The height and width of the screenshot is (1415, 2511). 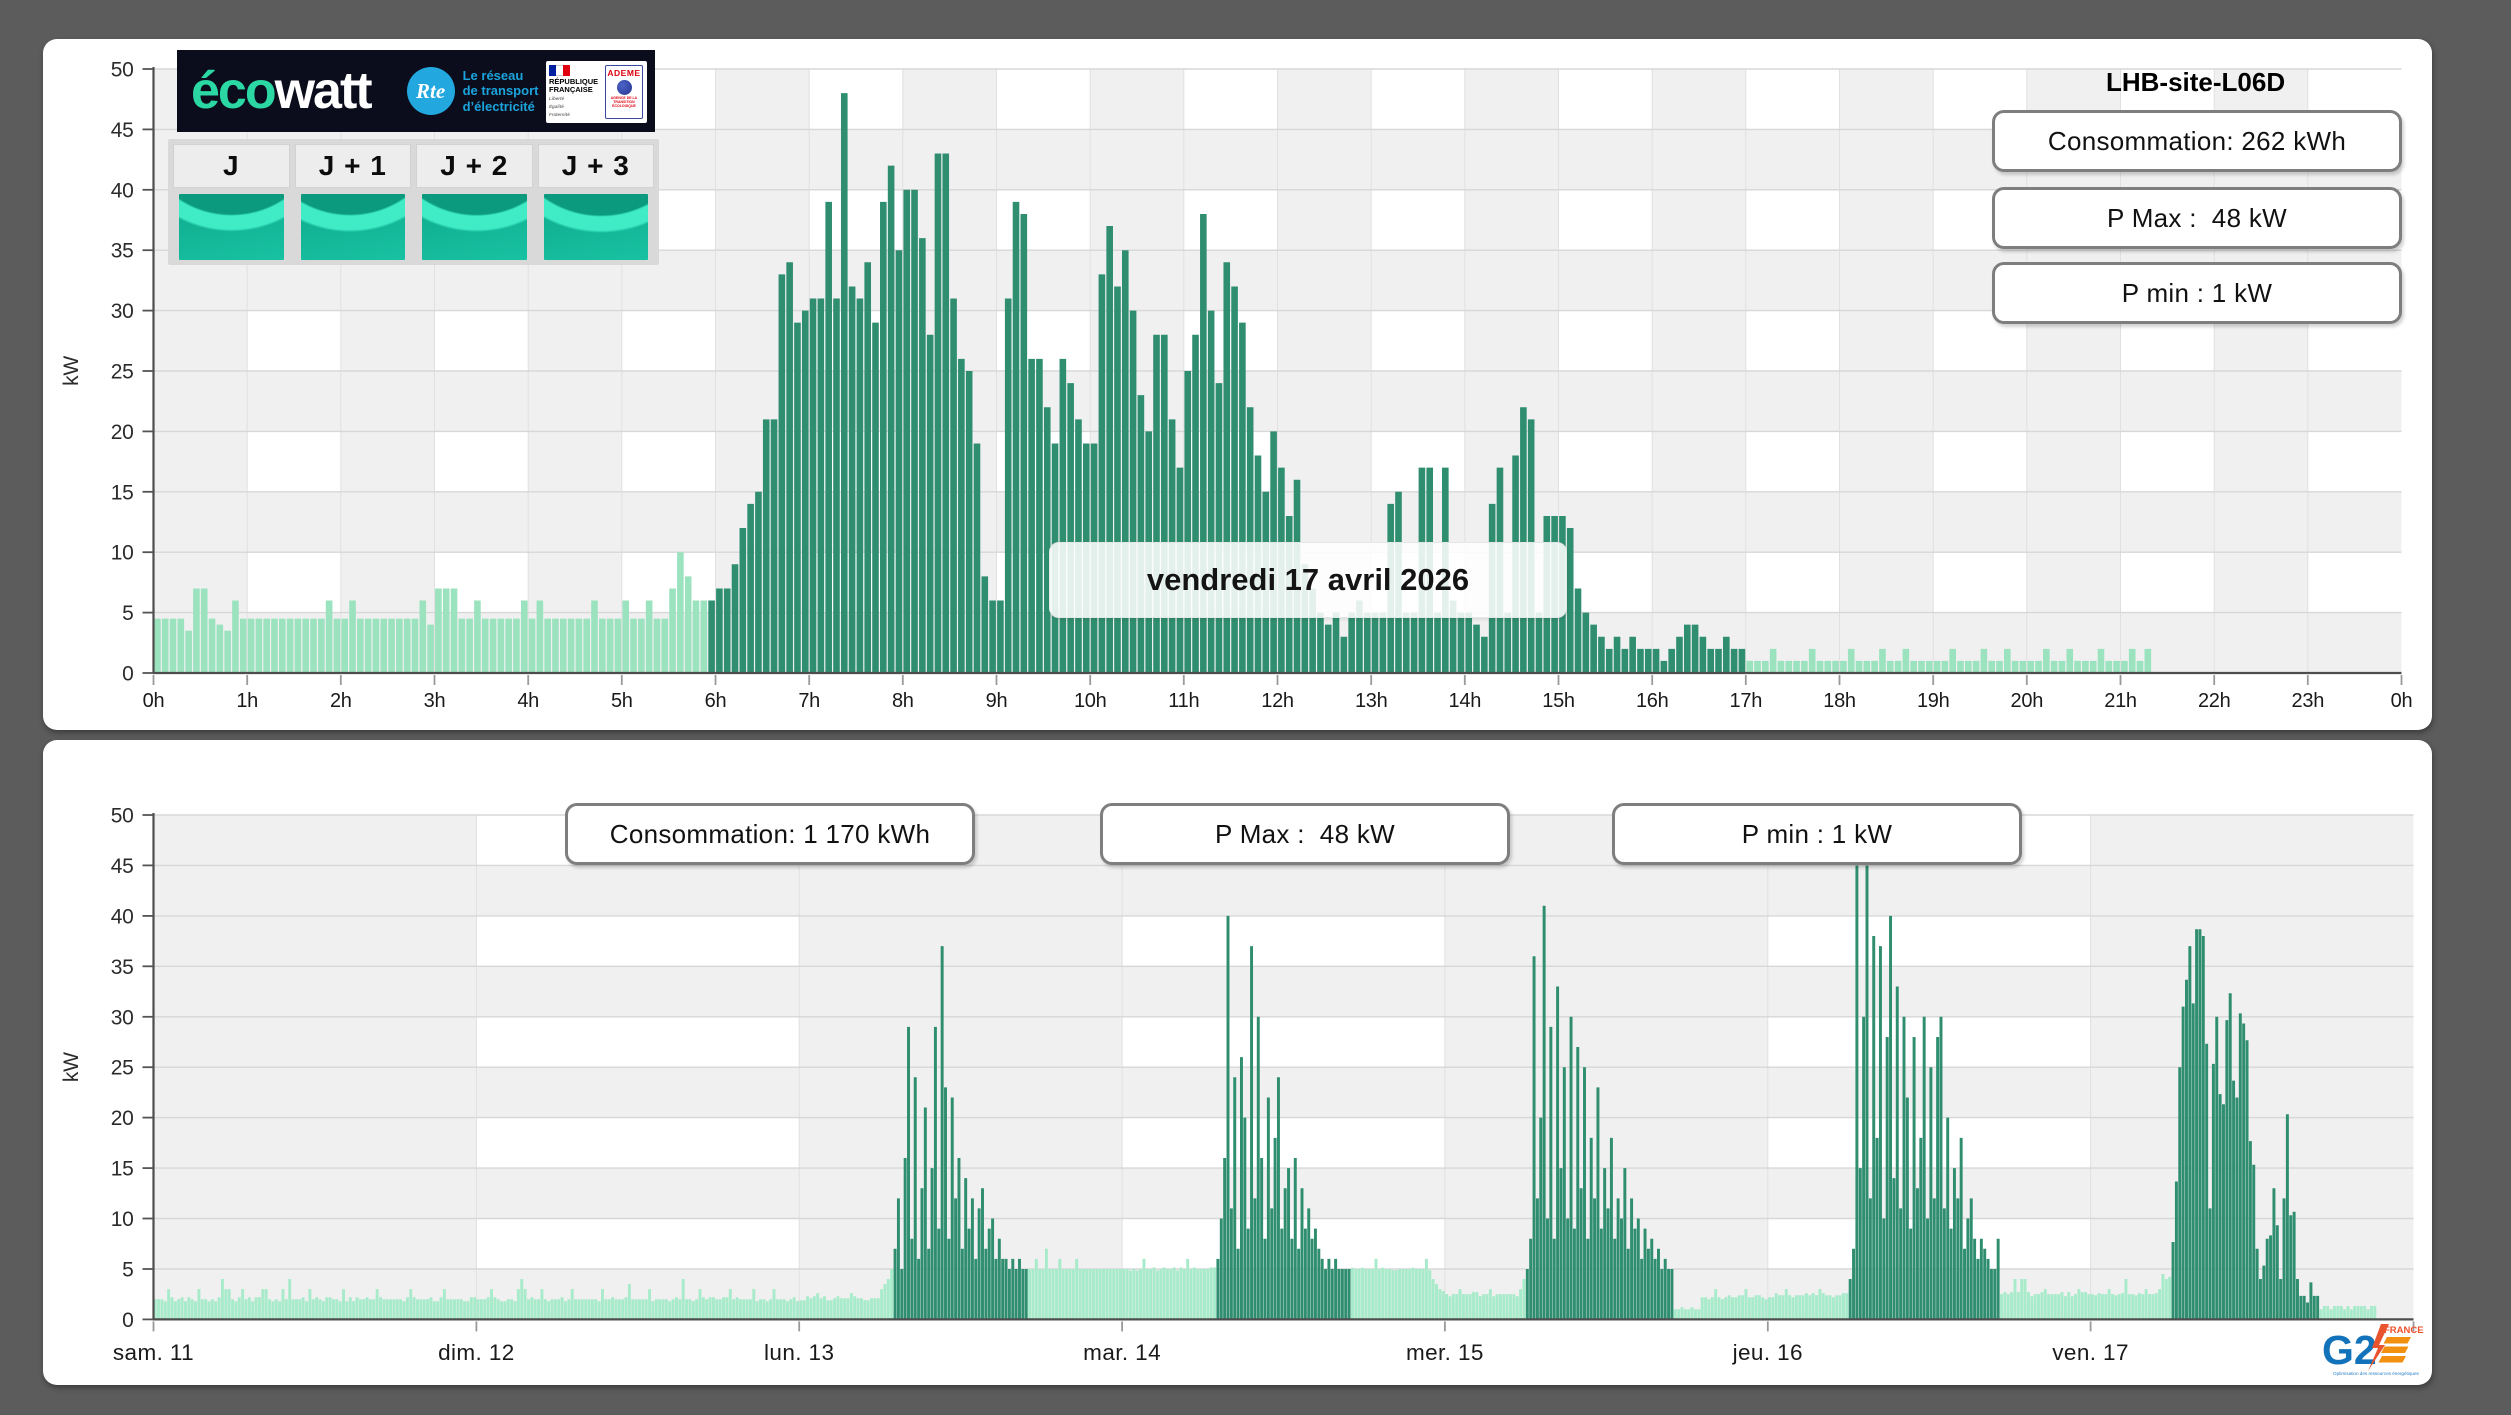 I want to click on svg-text: mar. 14, so click(x=1122, y=1352).